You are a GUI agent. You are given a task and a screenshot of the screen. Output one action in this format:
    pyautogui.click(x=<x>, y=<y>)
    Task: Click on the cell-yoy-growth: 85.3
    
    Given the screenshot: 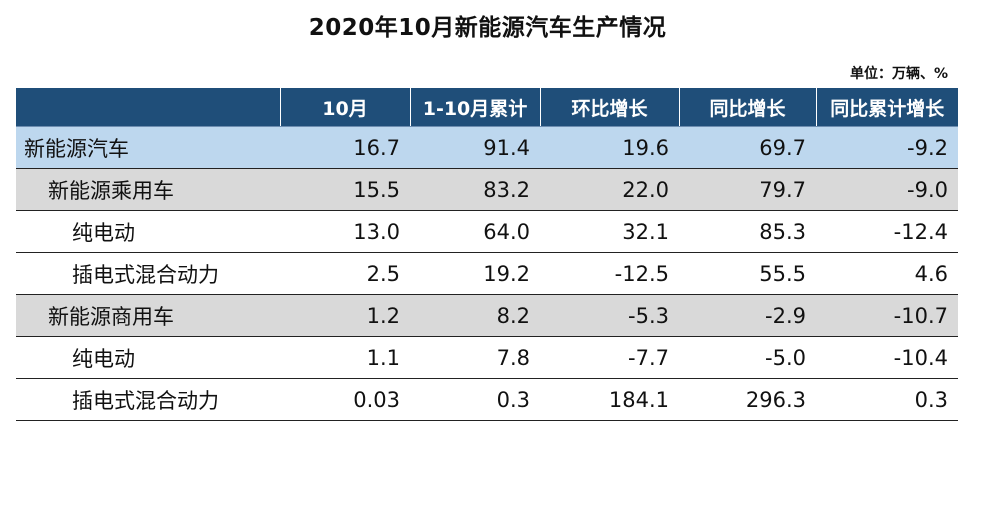 What is the action you would take?
    pyautogui.click(x=747, y=231)
    